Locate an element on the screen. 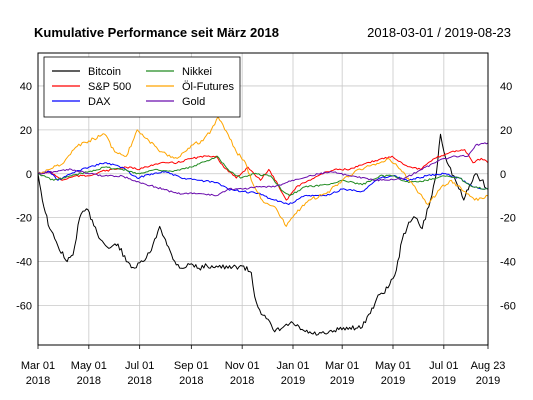 The width and height of the screenshot is (533, 400). legend-box is located at coordinates (142, 87).